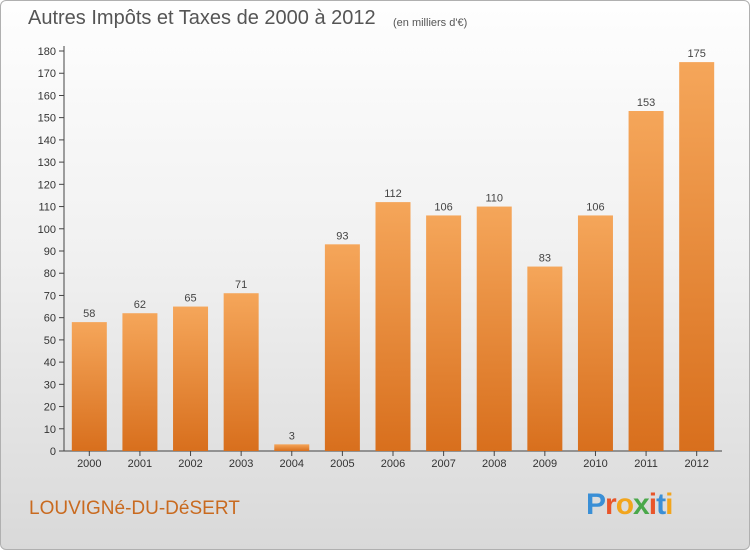  What do you see at coordinates (50, 319) in the screenshot?
I see `y-tick-label: 60` at bounding box center [50, 319].